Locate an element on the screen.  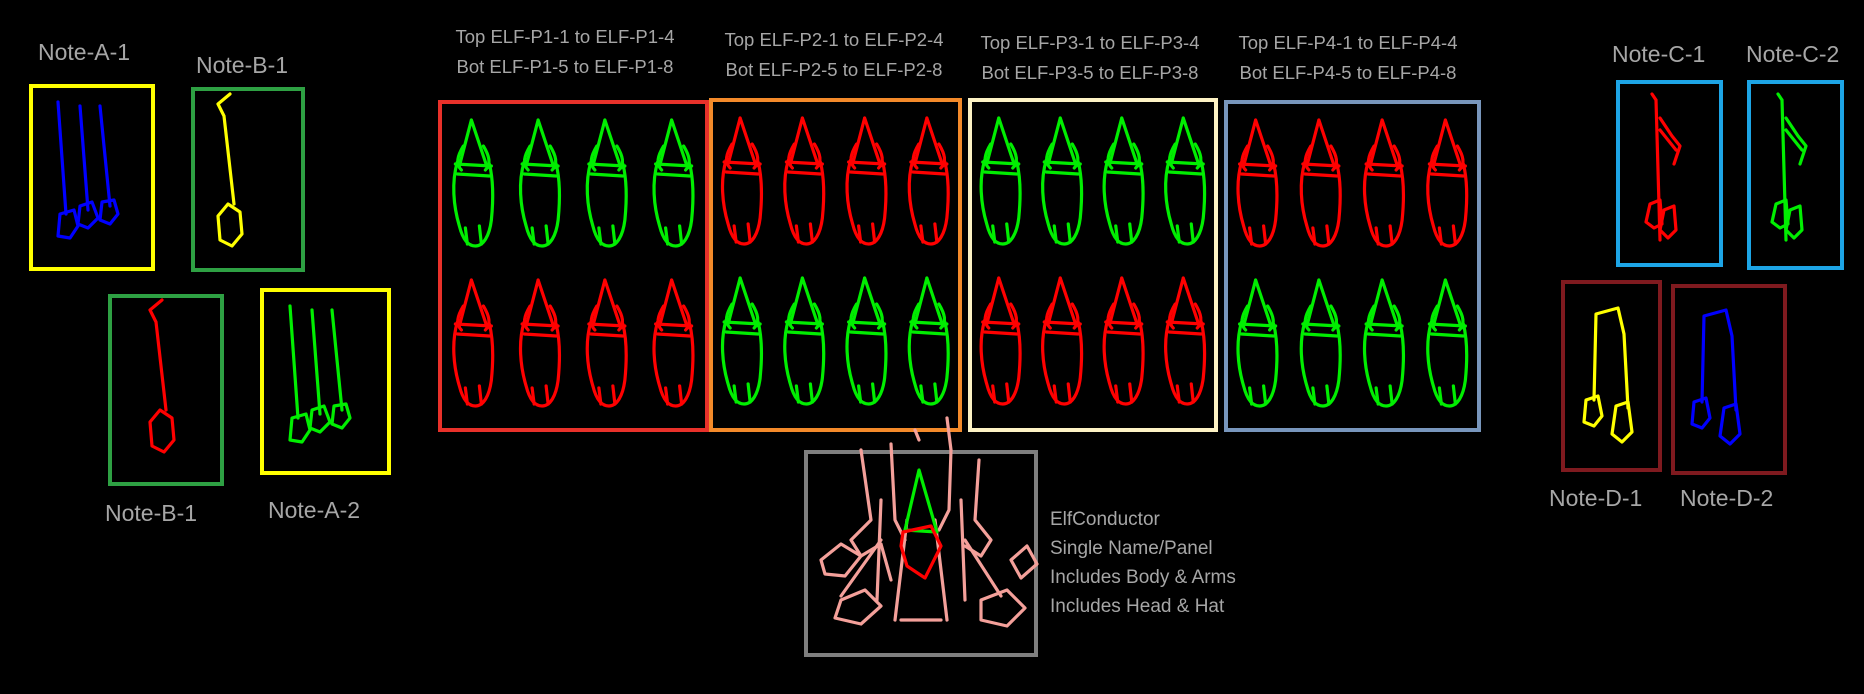
panel-1-bottom-range: Bot ELF-P1-5 to ELF-P1-8 is located at coordinates (565, 66).